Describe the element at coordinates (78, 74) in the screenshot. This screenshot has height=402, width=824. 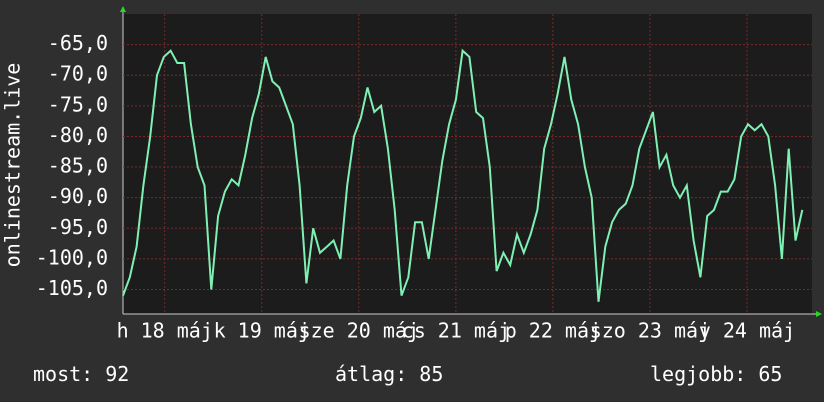
I see `y-tick-label: -70,0` at that location.